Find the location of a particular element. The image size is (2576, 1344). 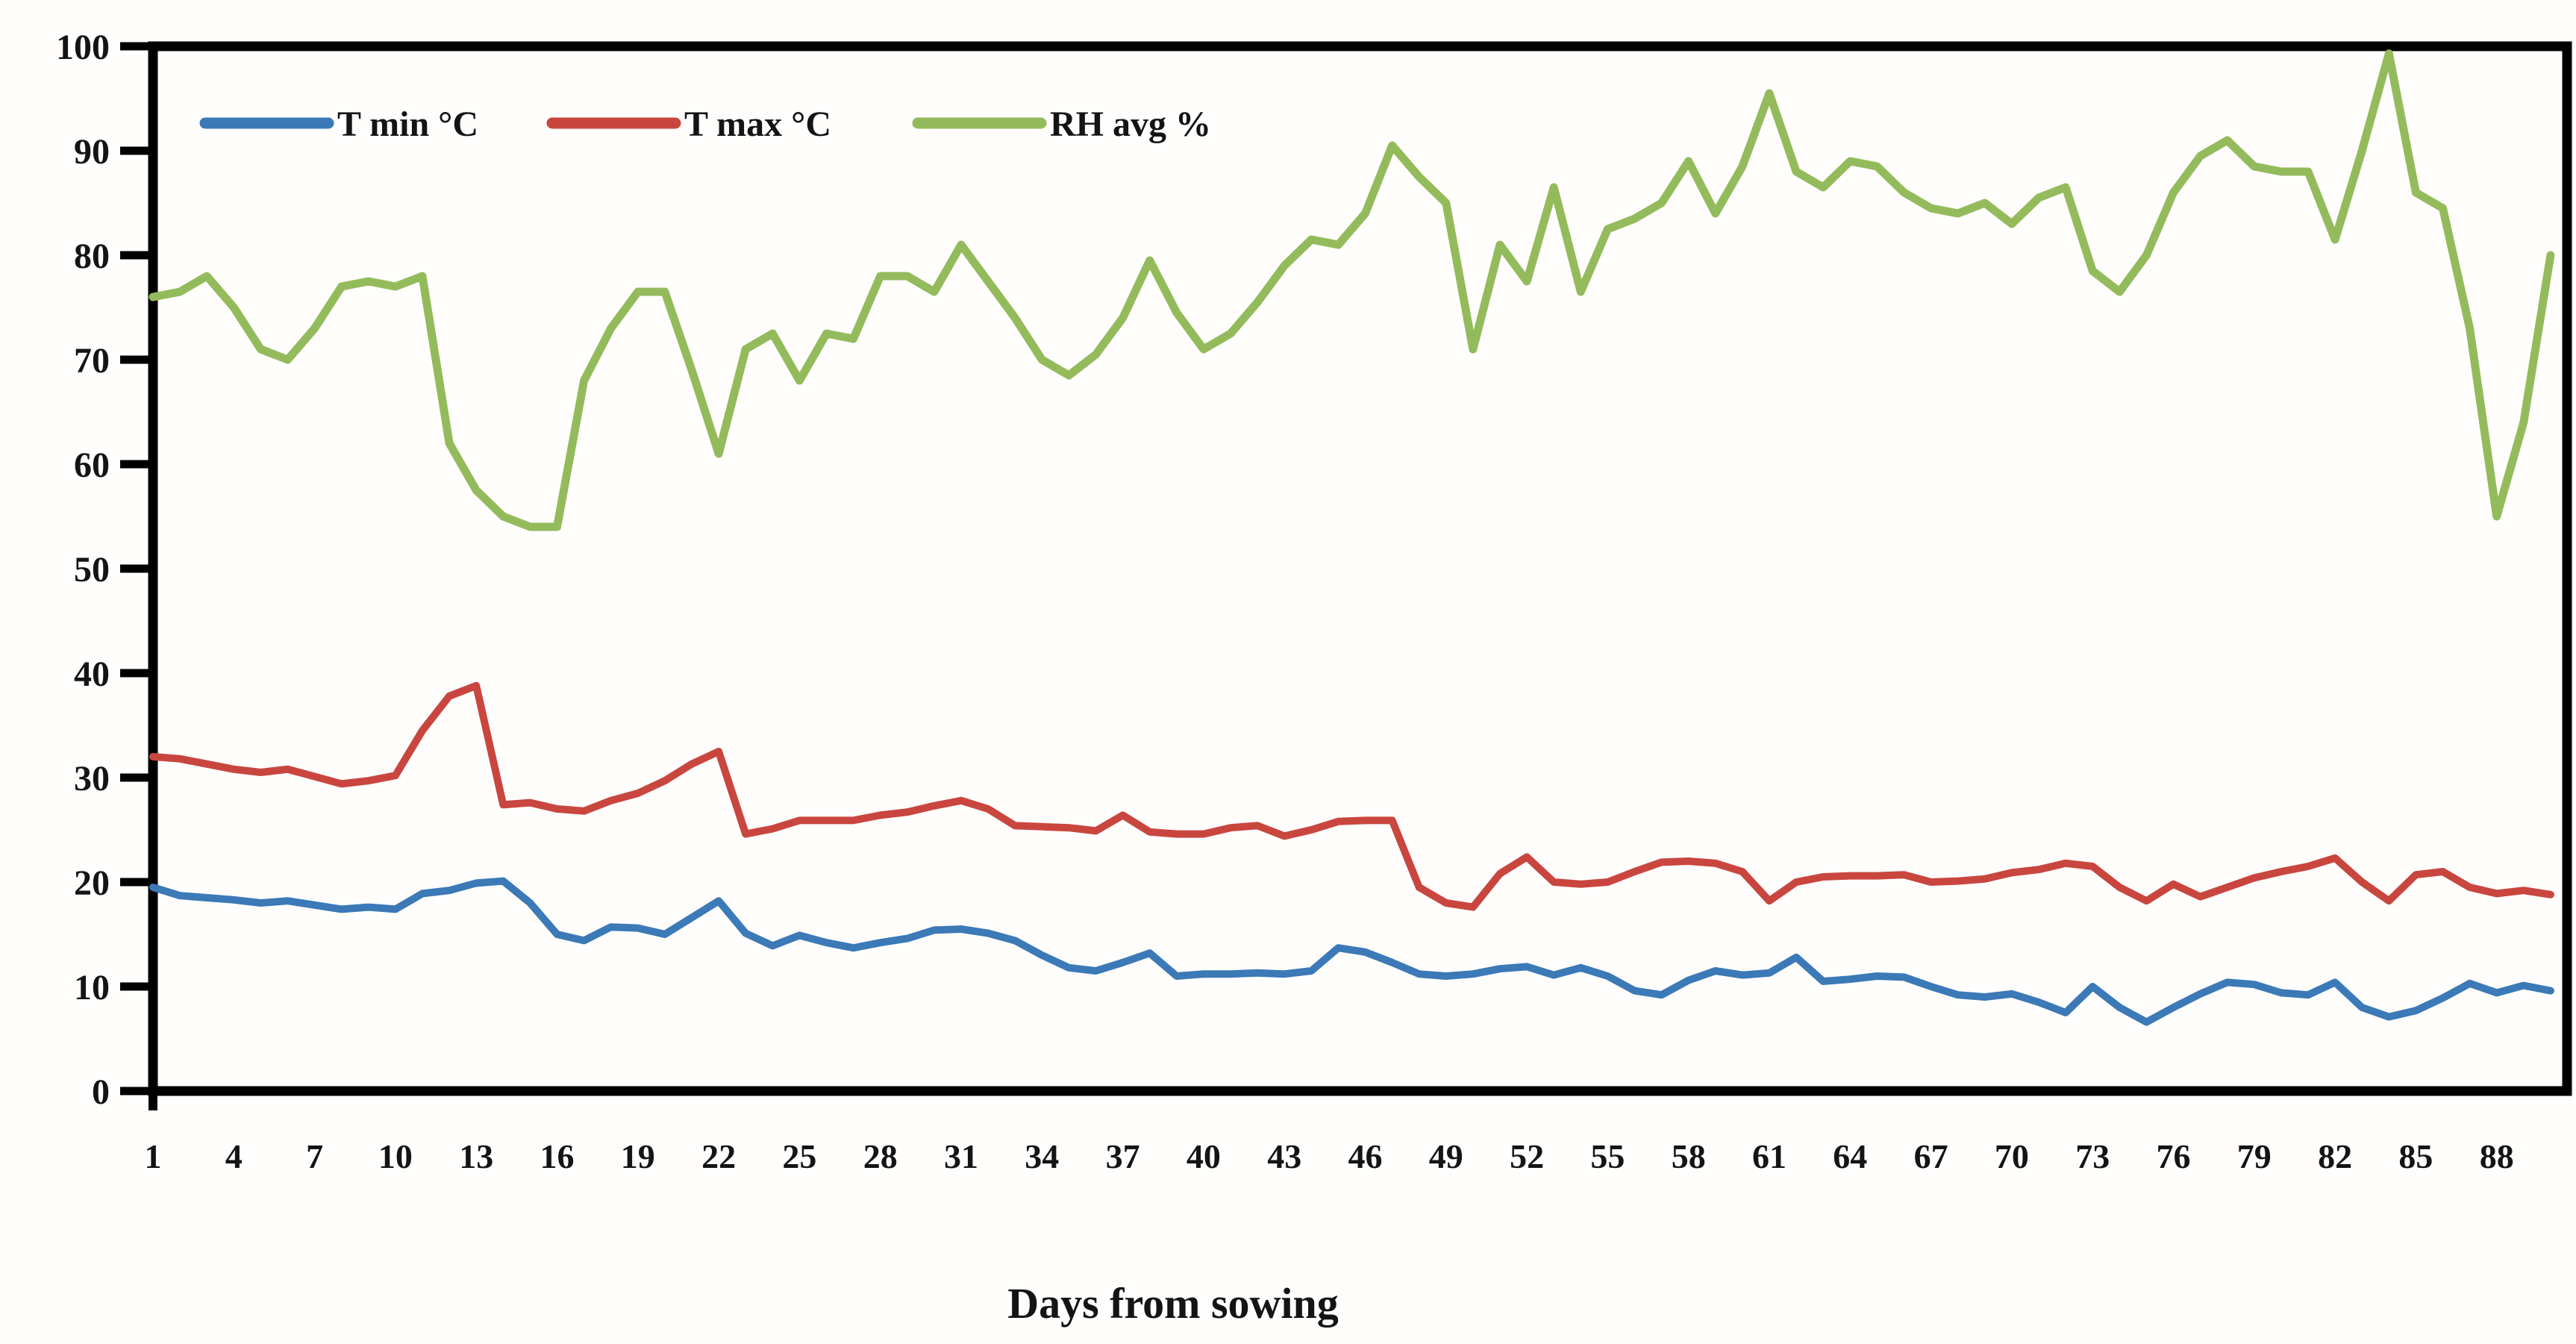

x-axis-title: Days from sowing is located at coordinates (1173, 1303).